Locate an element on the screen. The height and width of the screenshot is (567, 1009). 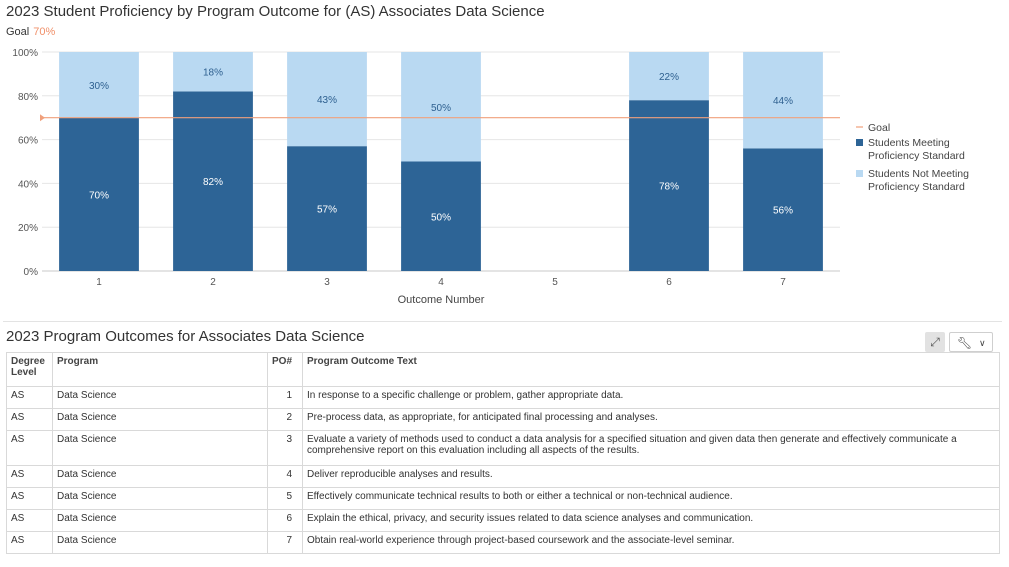
legend-meeting-label: Students Meeting Proficiency Standard is located at coordinates (916, 149).